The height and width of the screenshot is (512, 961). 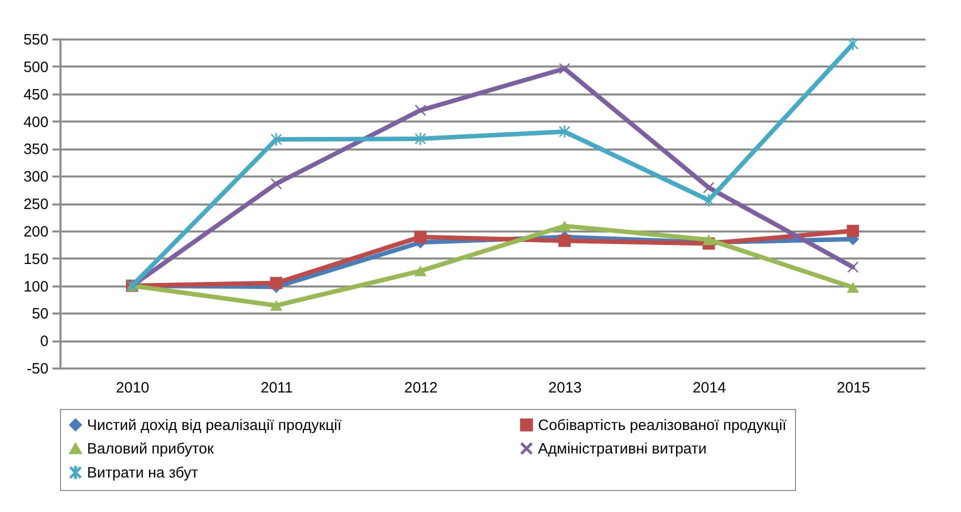 What do you see at coordinates (853, 388) in the screenshot?
I see `x-tick-label: 2015` at bounding box center [853, 388].